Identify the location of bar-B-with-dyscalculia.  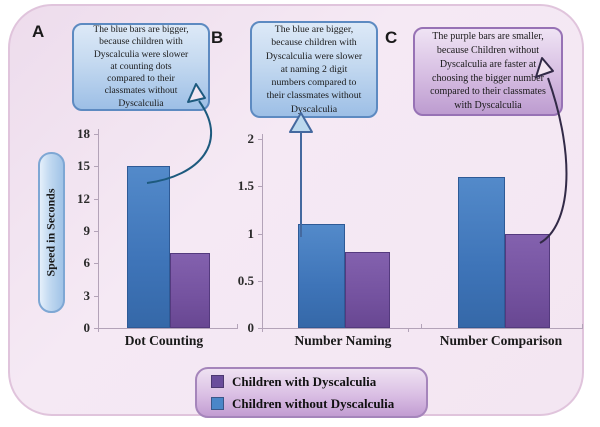
(367, 290).